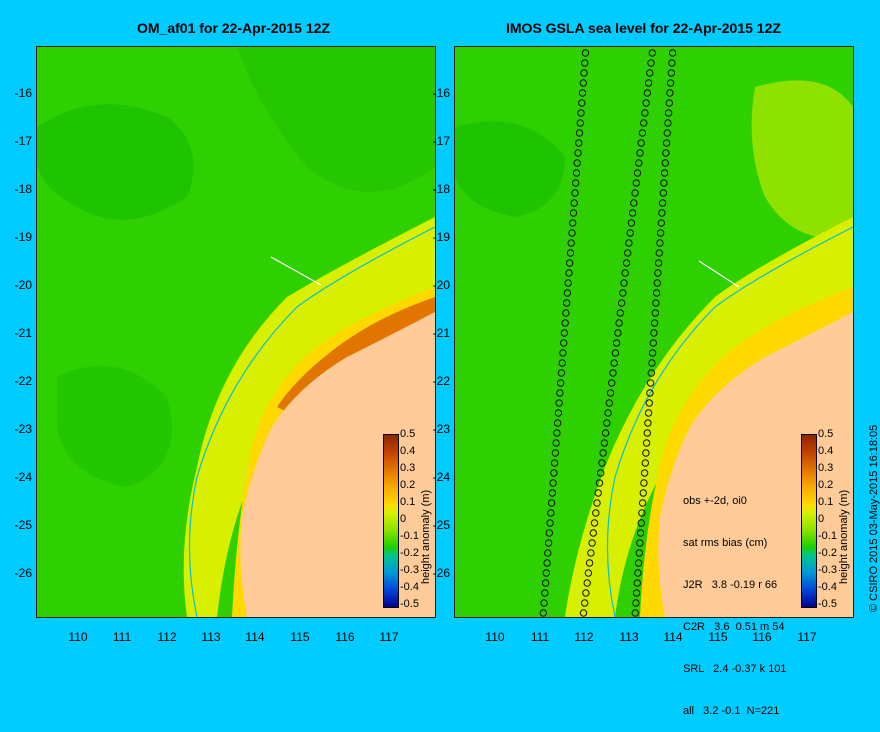  What do you see at coordinates (629, 637) in the screenshot?
I see `x-tick: 113` at bounding box center [629, 637].